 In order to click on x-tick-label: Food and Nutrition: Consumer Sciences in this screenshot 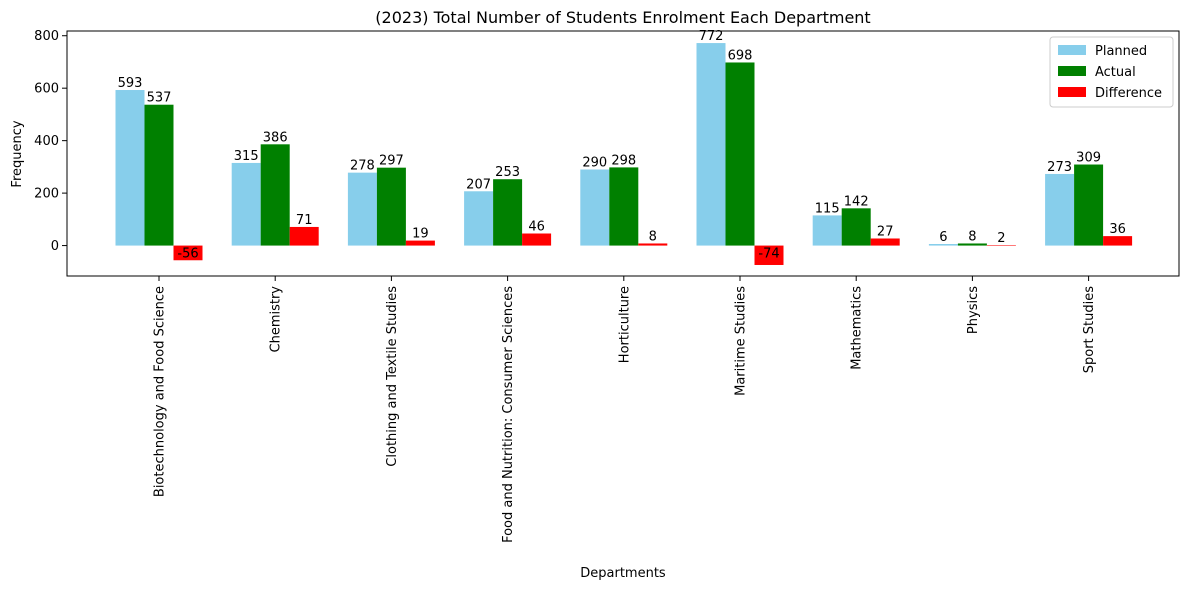, I will do `click(508, 414)`.